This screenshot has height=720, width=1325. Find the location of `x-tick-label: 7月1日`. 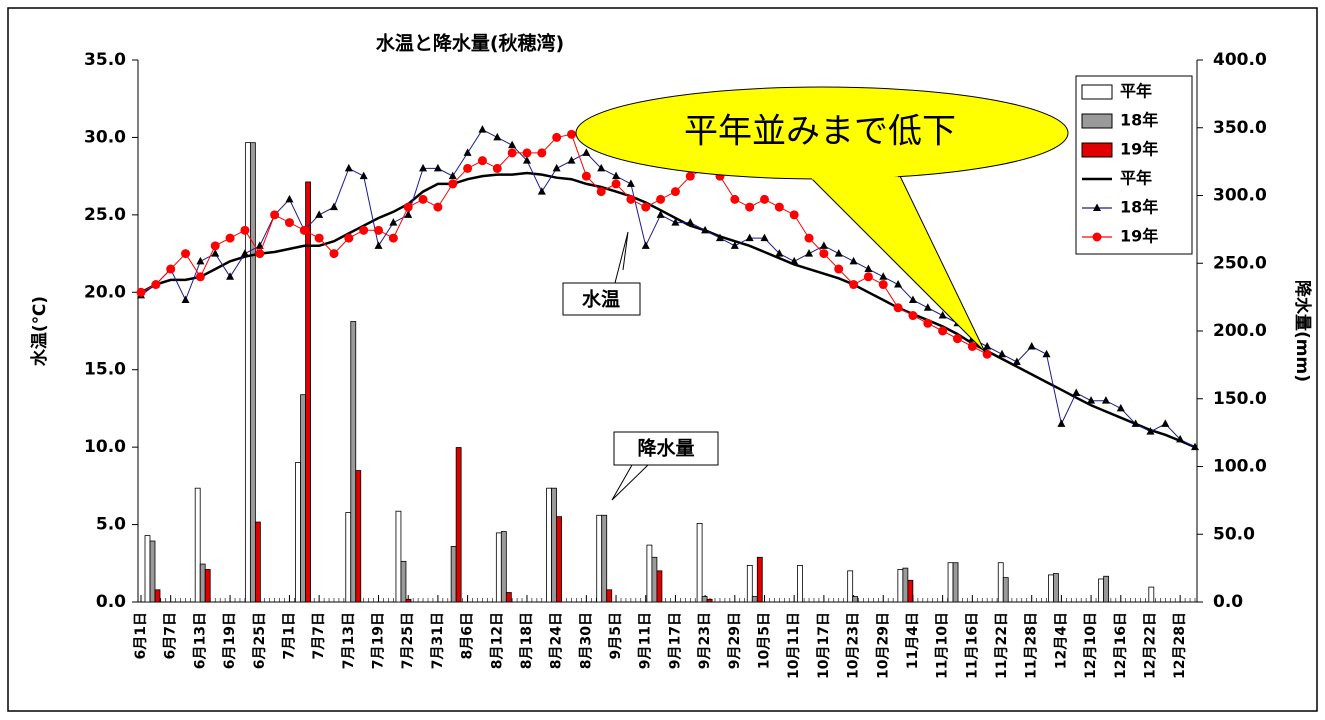

x-tick-label: 7月1日 is located at coordinates (289, 635).